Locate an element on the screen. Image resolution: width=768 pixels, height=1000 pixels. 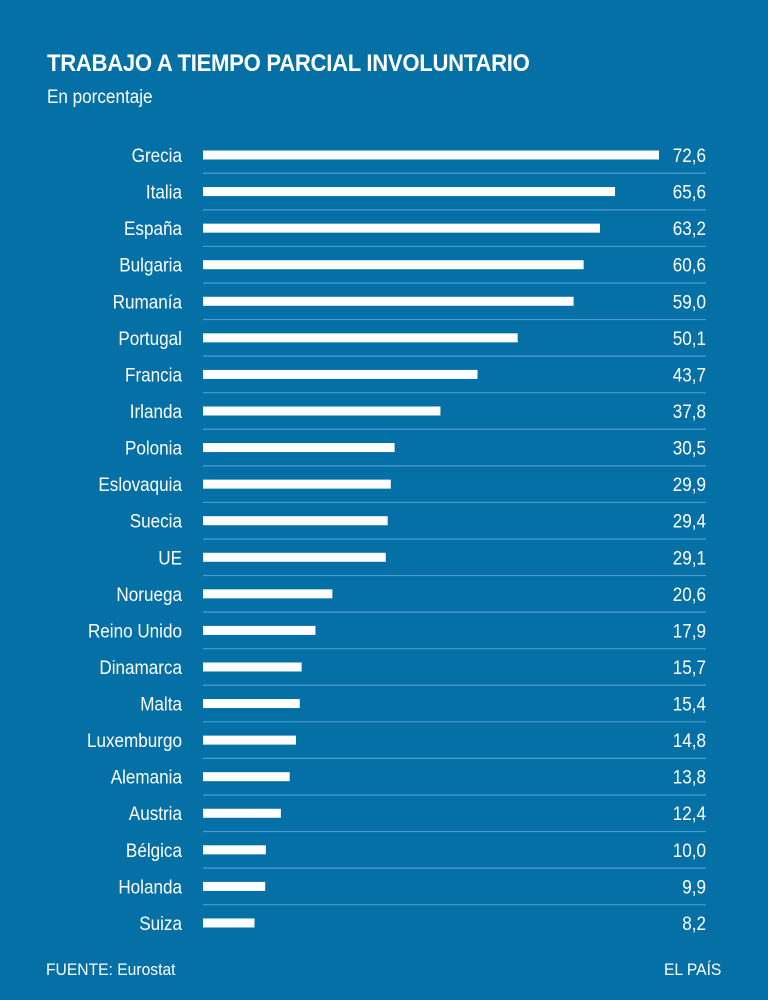
category-label: Italia is located at coordinates (164, 192).